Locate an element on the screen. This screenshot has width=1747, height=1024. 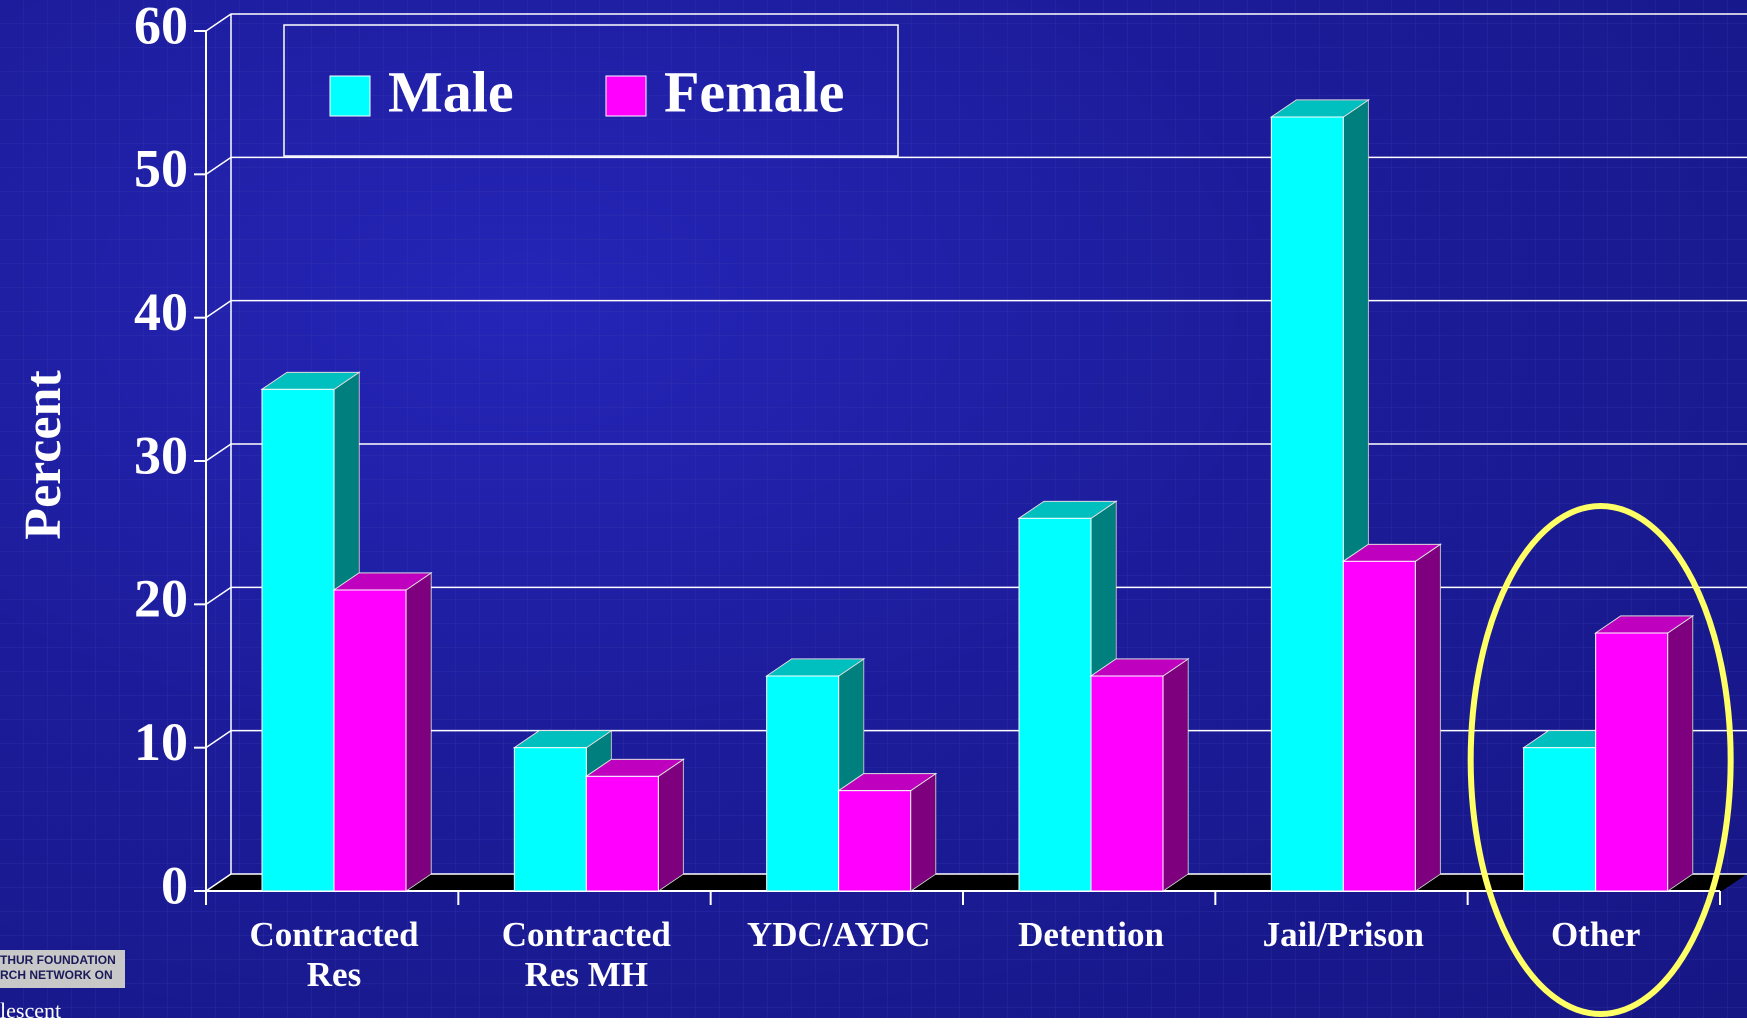
x-tick-label: Other is located at coordinates (1595, 934).